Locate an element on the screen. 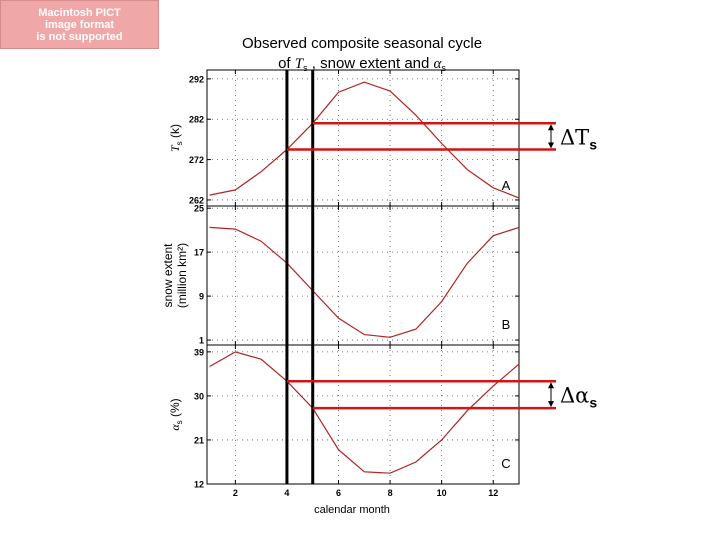 Image resolution: width=720 pixels, height=540 pixels. y-tick-label: 1 is located at coordinates (201, 341).